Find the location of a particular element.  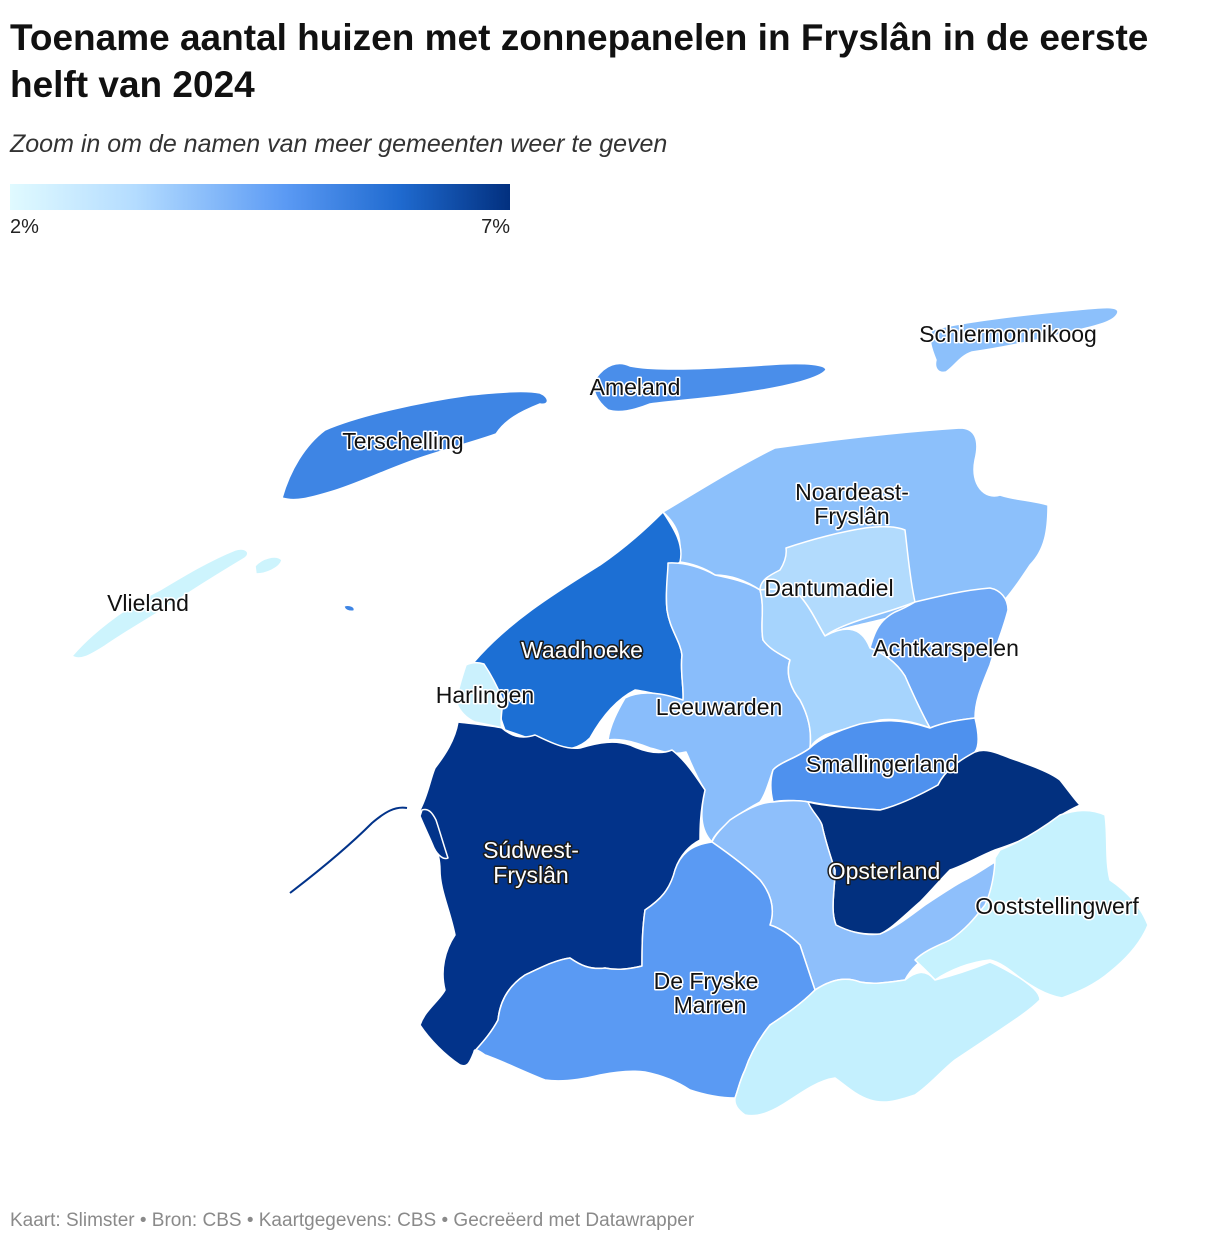

label-opsterland: Opsterland is located at coordinates (884, 871).